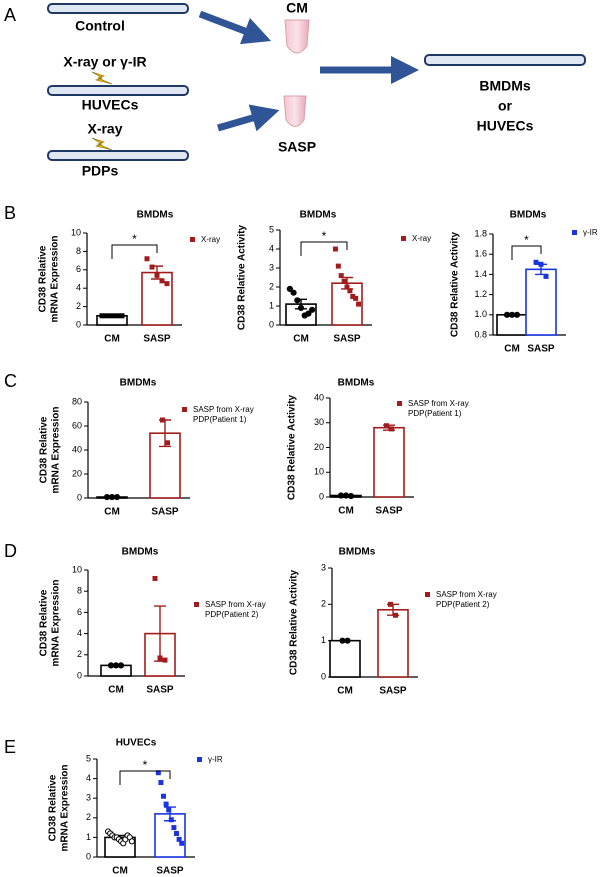  I want to click on y-tick-label: 1.8, so click(480, 233).